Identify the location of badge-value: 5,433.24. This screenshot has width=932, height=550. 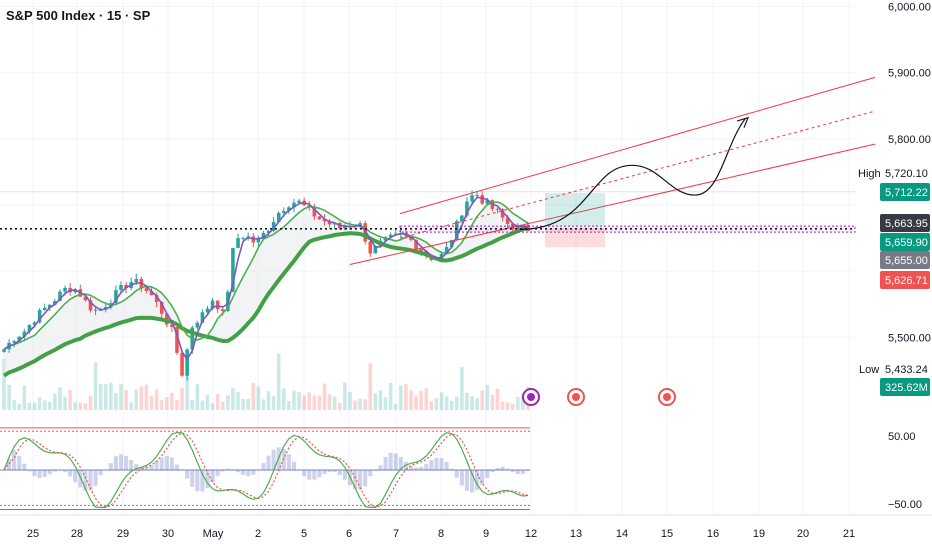
(906, 370).